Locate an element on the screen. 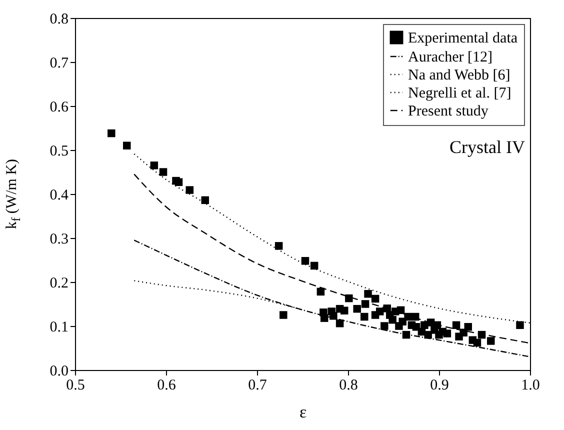  legend-label: Present study is located at coordinates (448, 112).